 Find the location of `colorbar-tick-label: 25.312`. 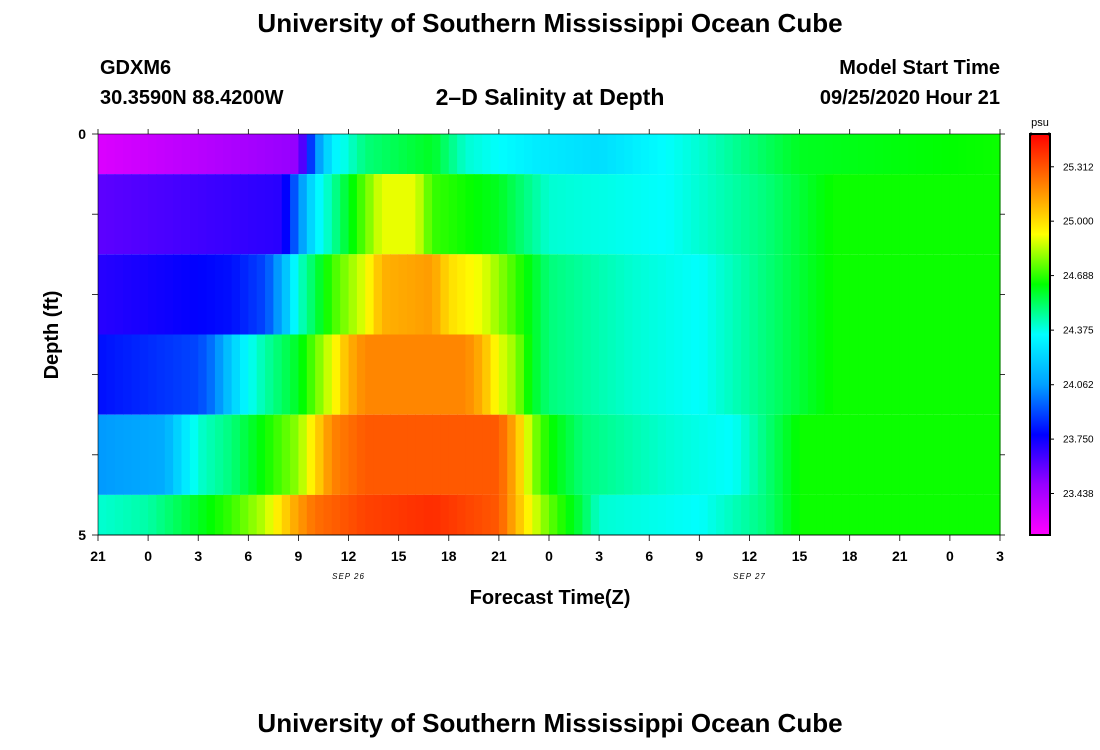

colorbar-tick-label: 25.312 is located at coordinates (1078, 167).